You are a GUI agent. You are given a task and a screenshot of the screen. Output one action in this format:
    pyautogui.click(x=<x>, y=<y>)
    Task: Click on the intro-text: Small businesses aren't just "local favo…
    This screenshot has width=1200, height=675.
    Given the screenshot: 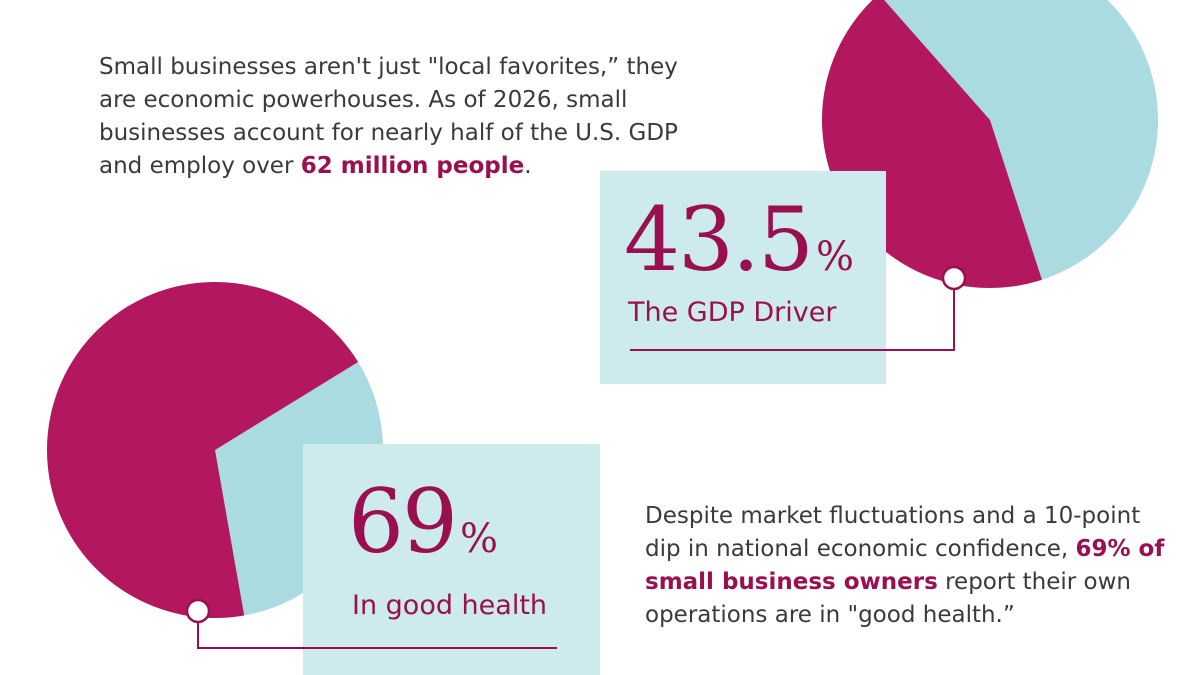 What is the action you would take?
    pyautogui.click(x=388, y=116)
    